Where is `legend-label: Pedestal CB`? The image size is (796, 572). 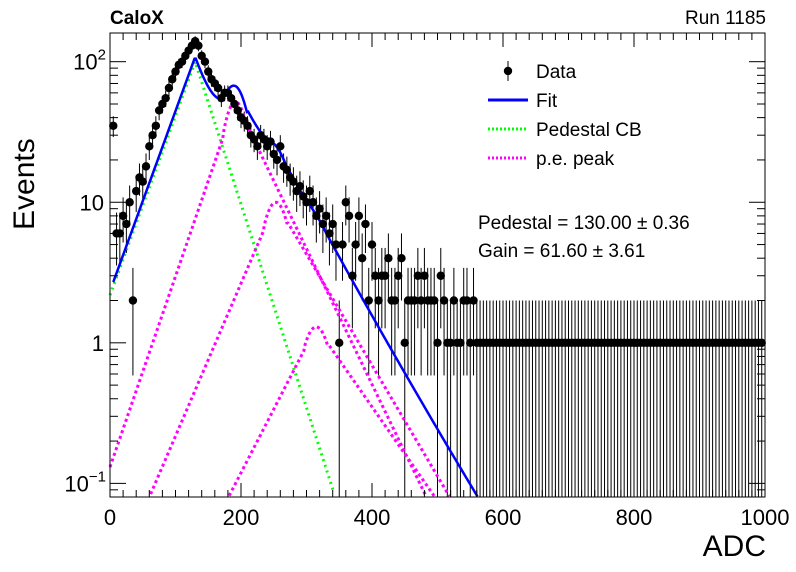
legend-label: Pedestal CB is located at coordinates (589, 130).